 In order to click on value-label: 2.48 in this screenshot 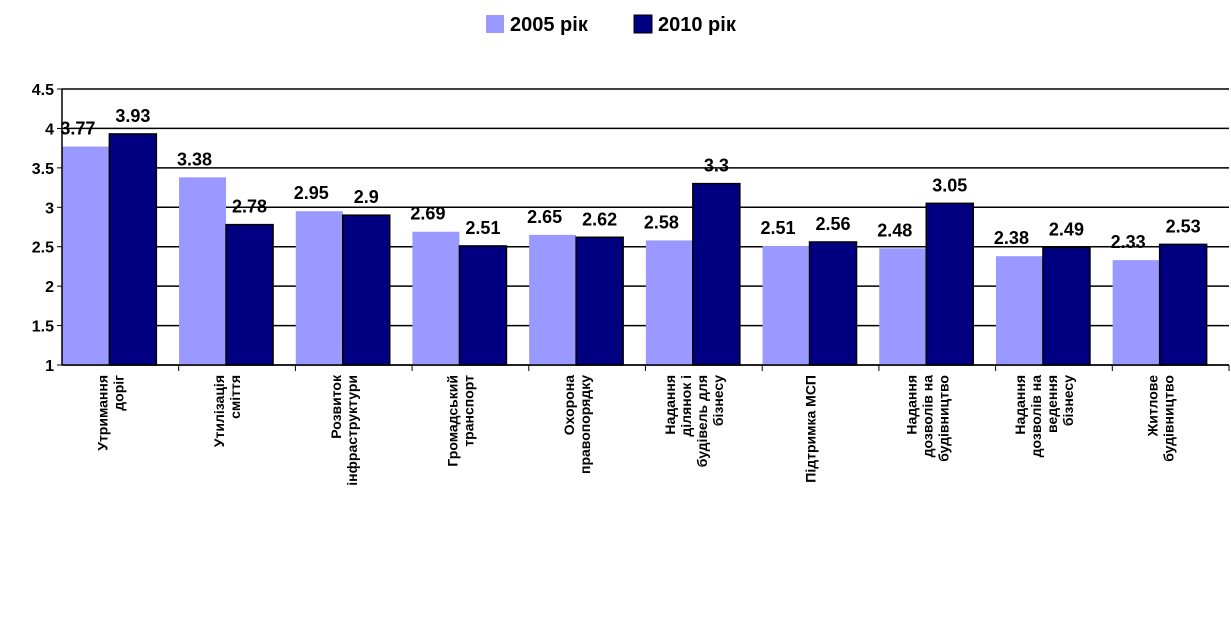, I will do `click(894, 230)`.